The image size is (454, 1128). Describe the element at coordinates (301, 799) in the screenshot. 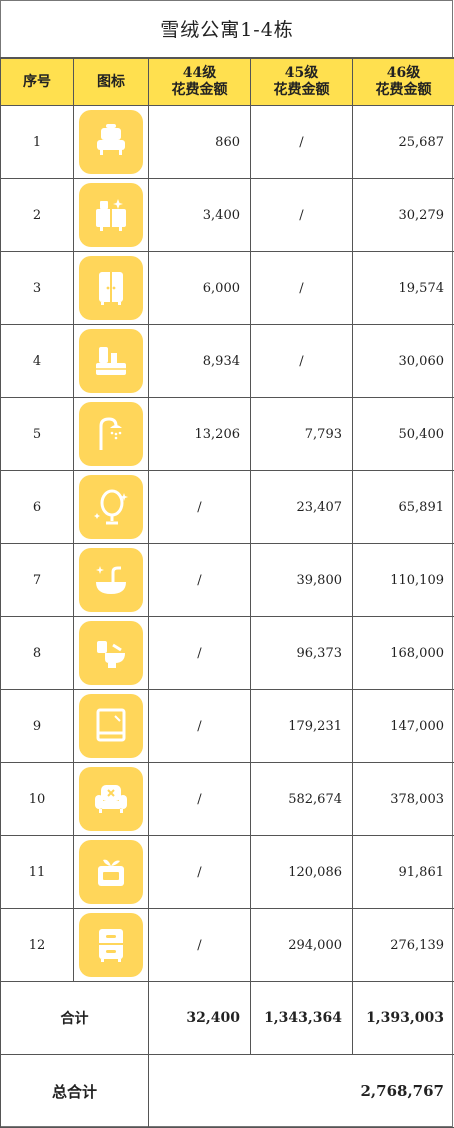

I see `cost-45: 582,674` at that location.